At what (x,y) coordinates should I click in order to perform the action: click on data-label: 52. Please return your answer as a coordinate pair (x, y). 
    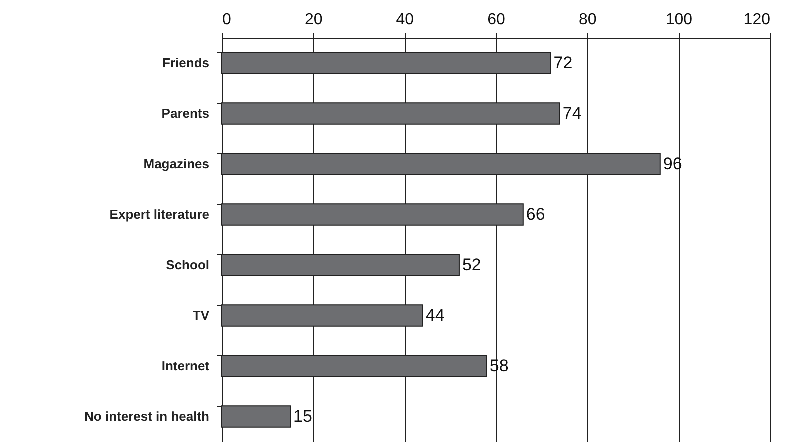
    Looking at the image, I should click on (472, 264).